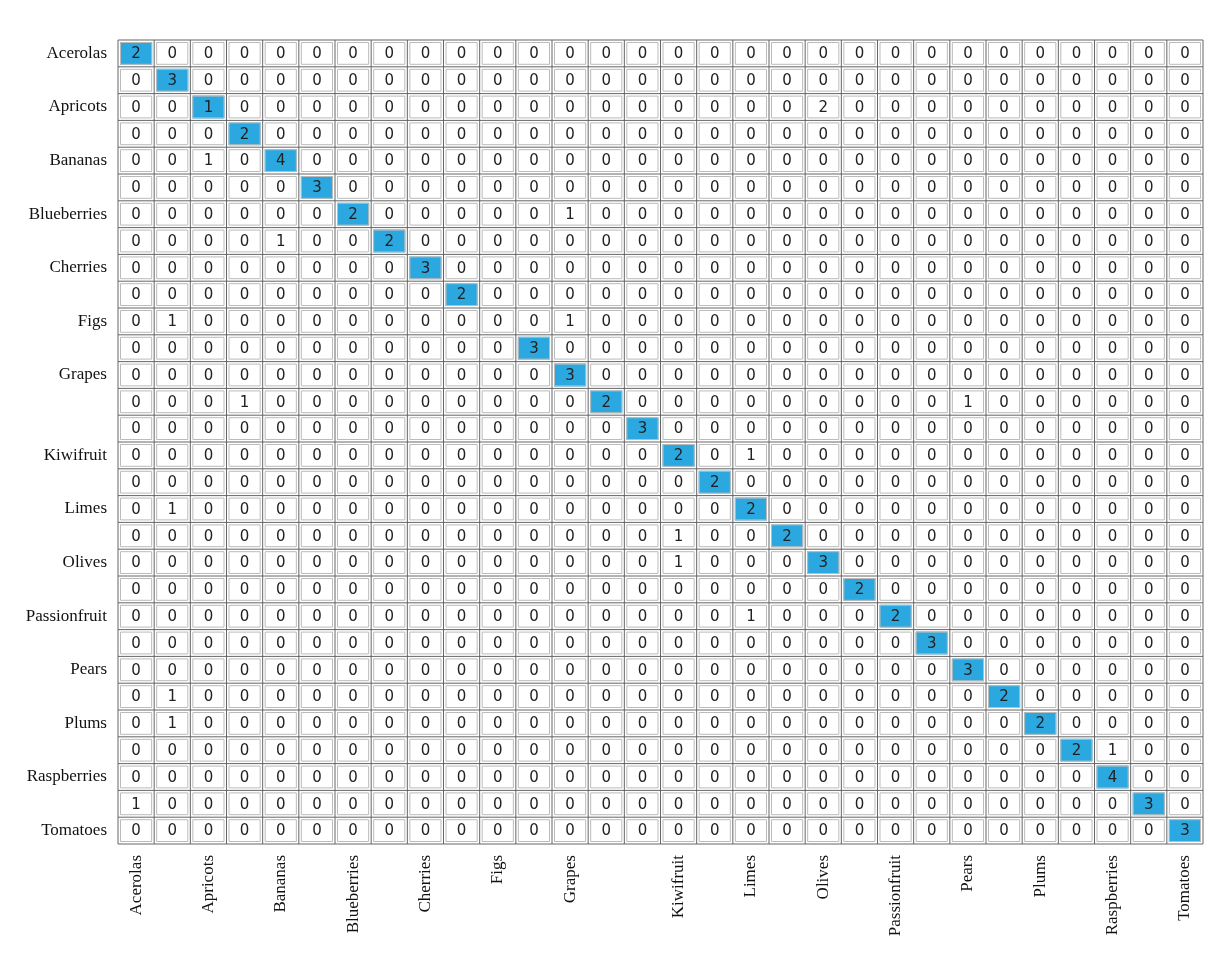  Describe the element at coordinates (931, 642) in the screenshot. I see `data-label: 3` at that location.